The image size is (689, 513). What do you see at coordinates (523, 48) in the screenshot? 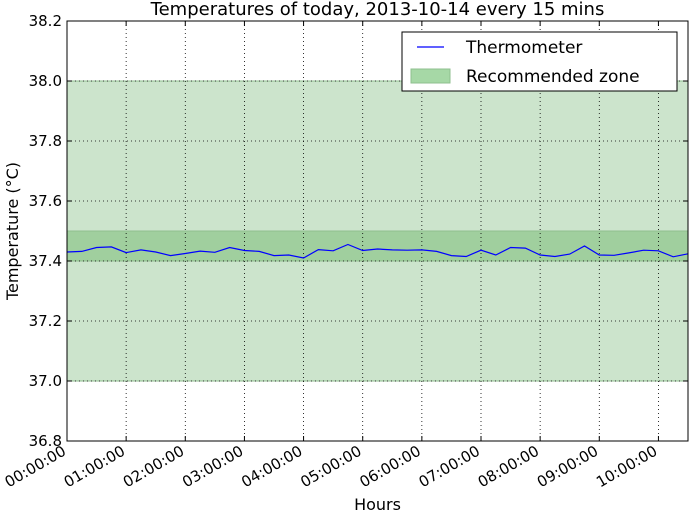
I see `legend-label: Thermometer` at bounding box center [523, 48].